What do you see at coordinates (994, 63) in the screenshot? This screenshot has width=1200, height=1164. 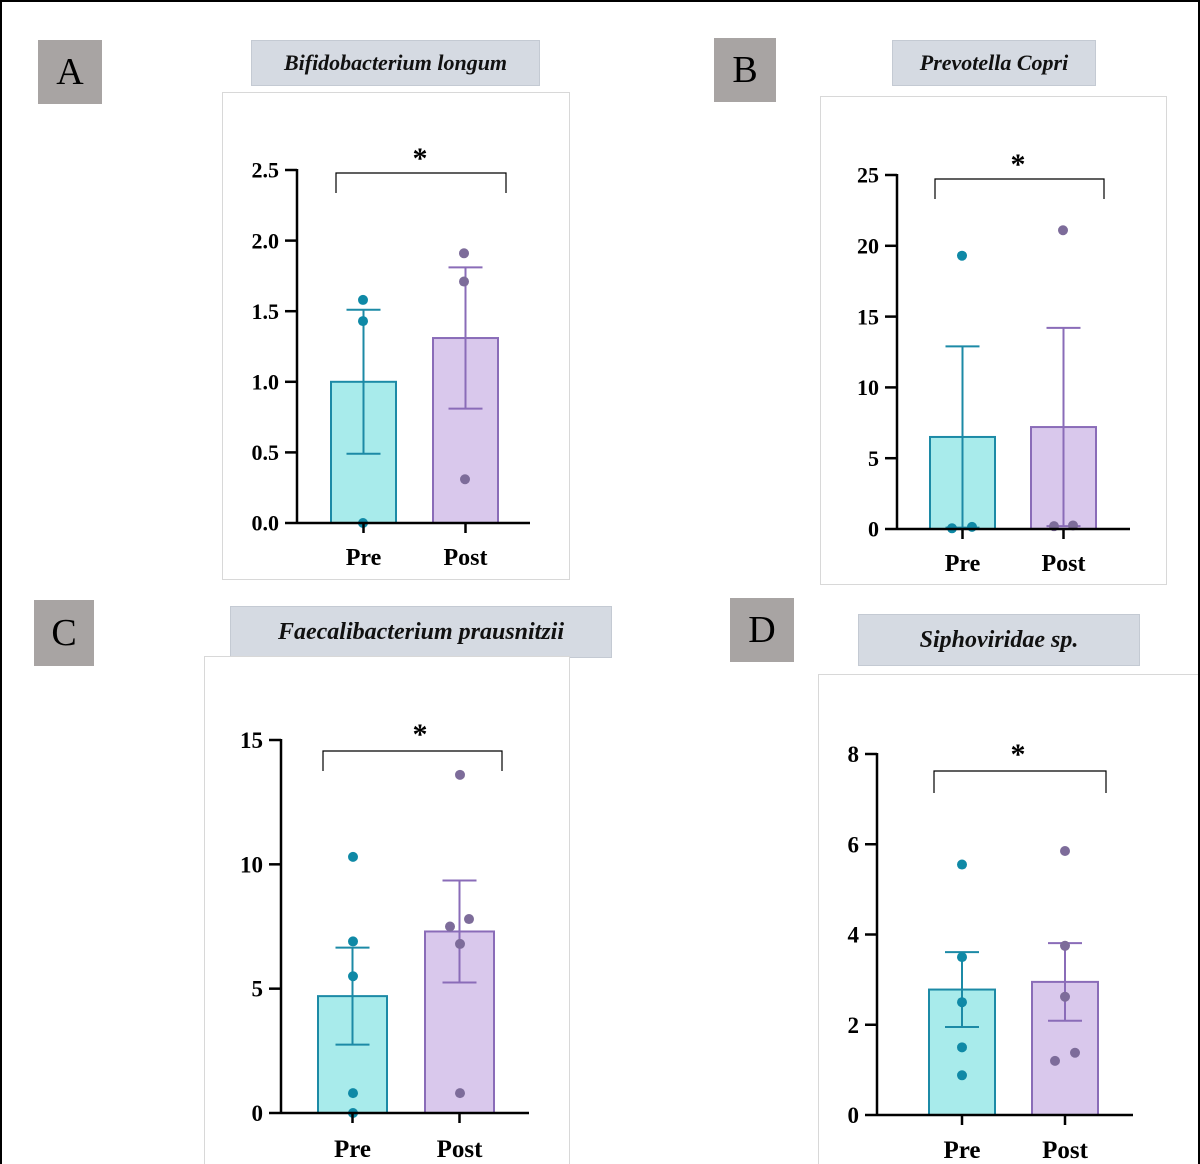 I see `panel-b-title: Prevotella Copri` at bounding box center [994, 63].